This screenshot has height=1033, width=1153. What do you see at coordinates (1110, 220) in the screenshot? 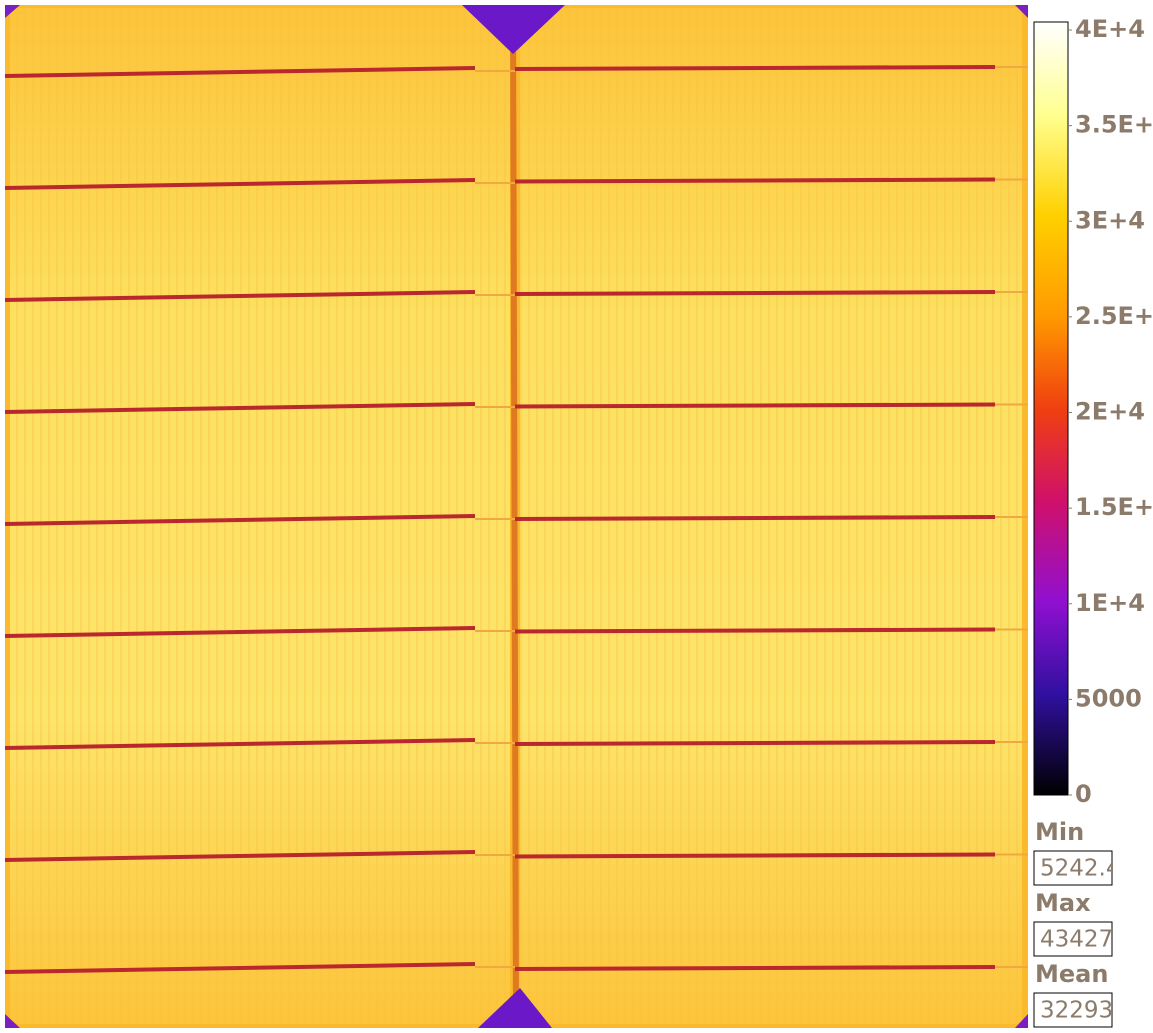
I see `tick-label: 3E+4` at bounding box center [1110, 220].